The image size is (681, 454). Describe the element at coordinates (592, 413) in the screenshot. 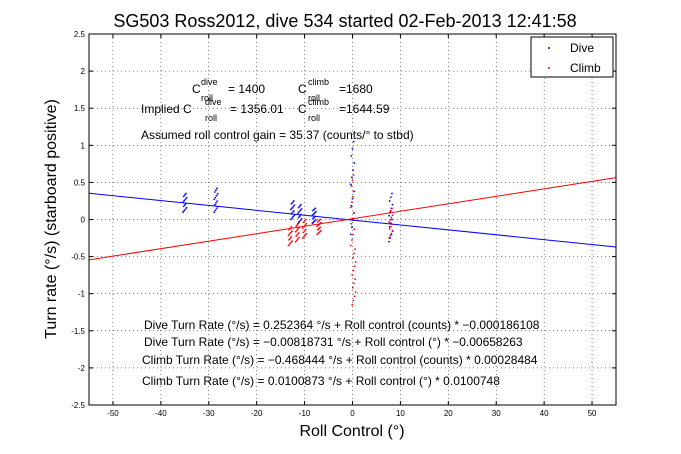

I see `x-tick-label: 50` at that location.